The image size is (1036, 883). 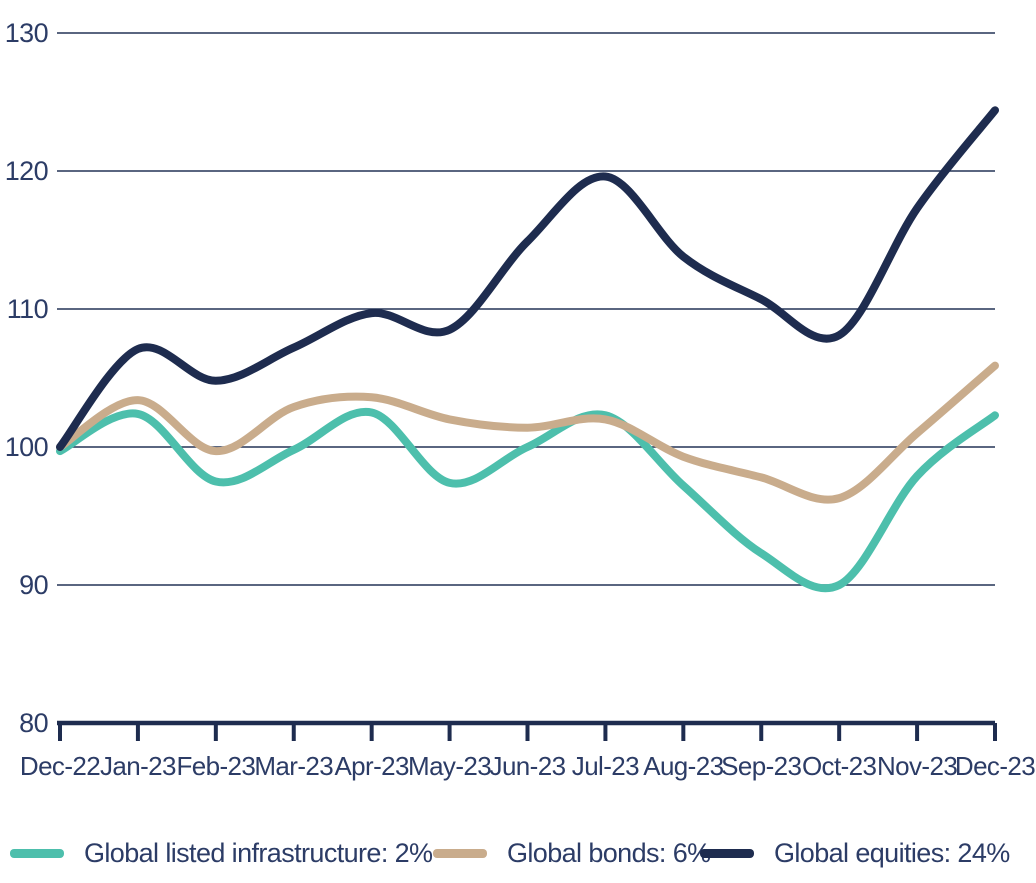 I want to click on bonds-line-swatch-icon, so click(x=460, y=853).